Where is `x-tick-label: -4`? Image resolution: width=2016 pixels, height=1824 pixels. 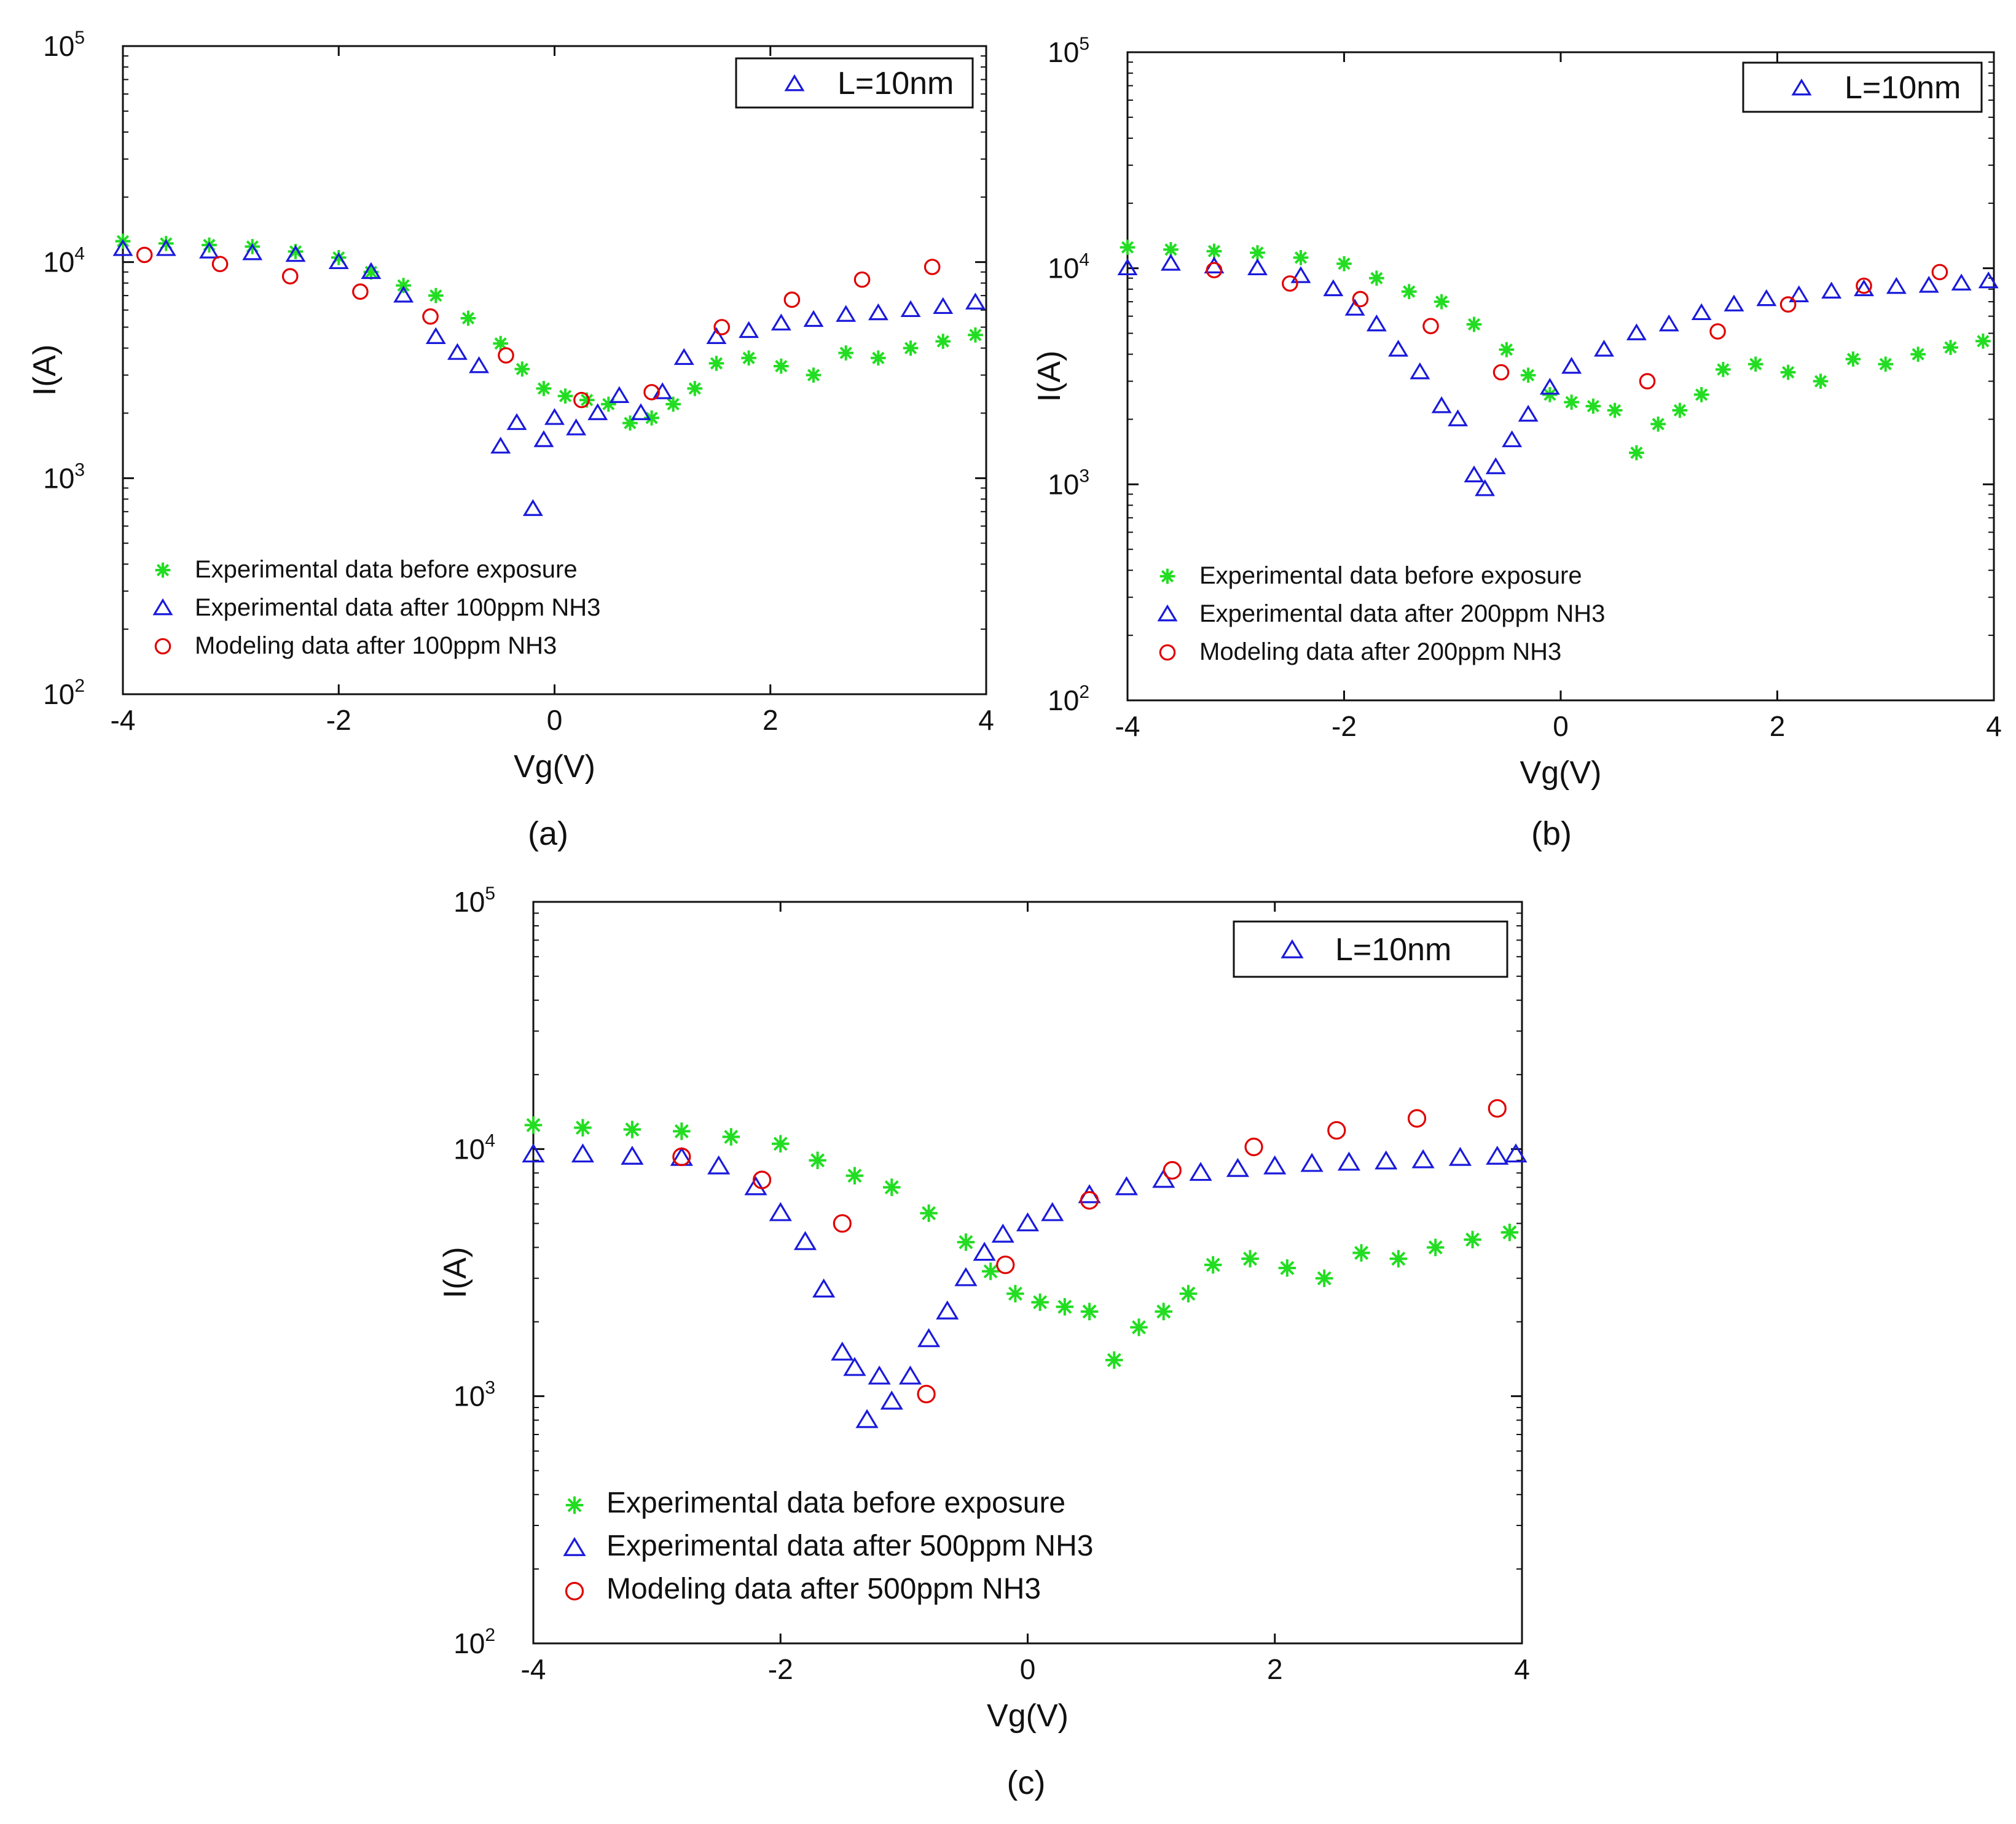
x-tick-label: -4 is located at coordinates (533, 1669).